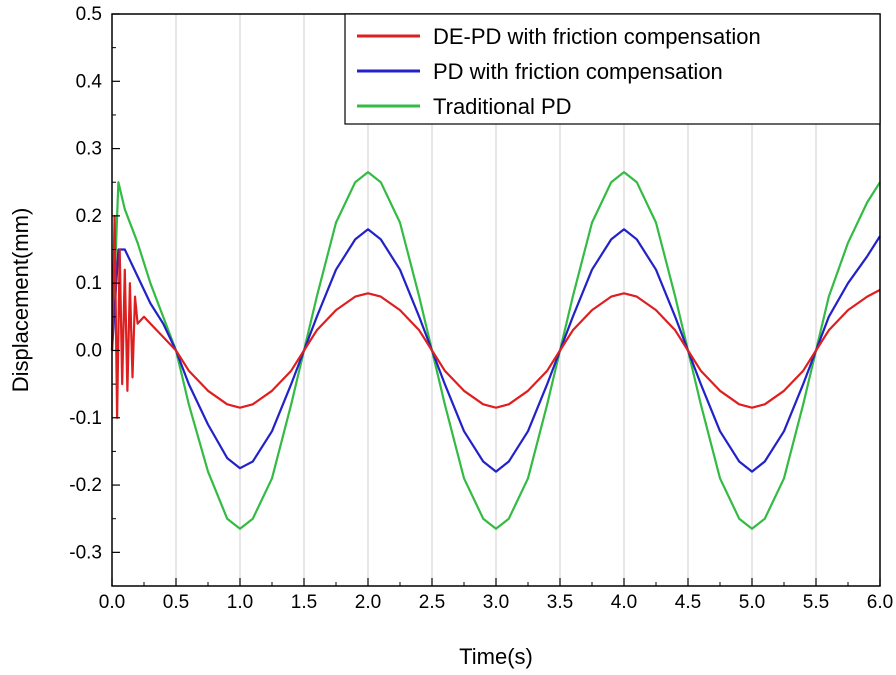 This screenshot has height=675, width=896. Describe the element at coordinates (20, 300) in the screenshot. I see `y-axis-label: Displacement(mm)` at that location.